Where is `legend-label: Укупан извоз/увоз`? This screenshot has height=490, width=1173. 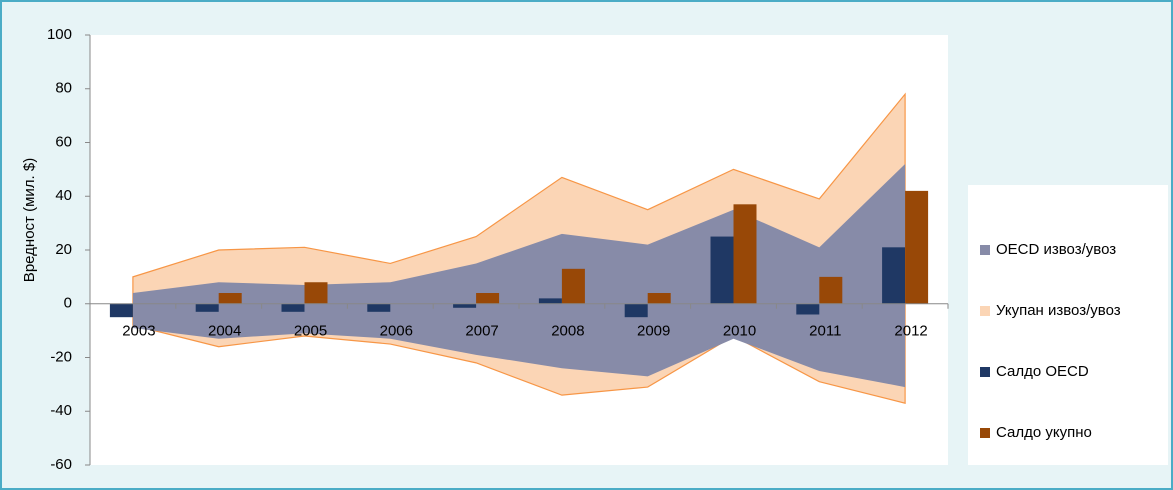 legend-label: Укупан извоз/увоз is located at coordinates (1058, 310).